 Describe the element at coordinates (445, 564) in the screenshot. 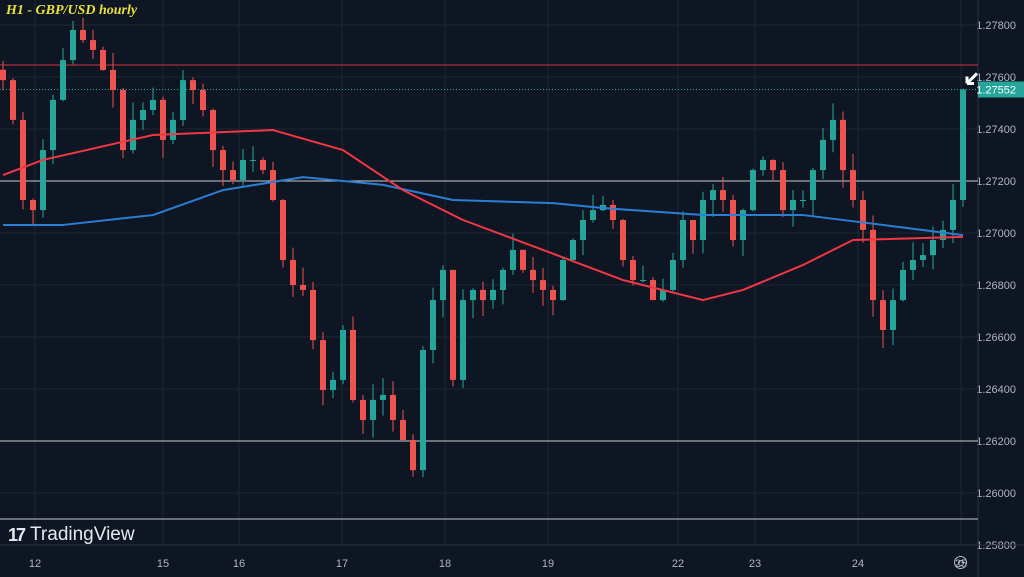

I see `x-tick-label: 18` at that location.